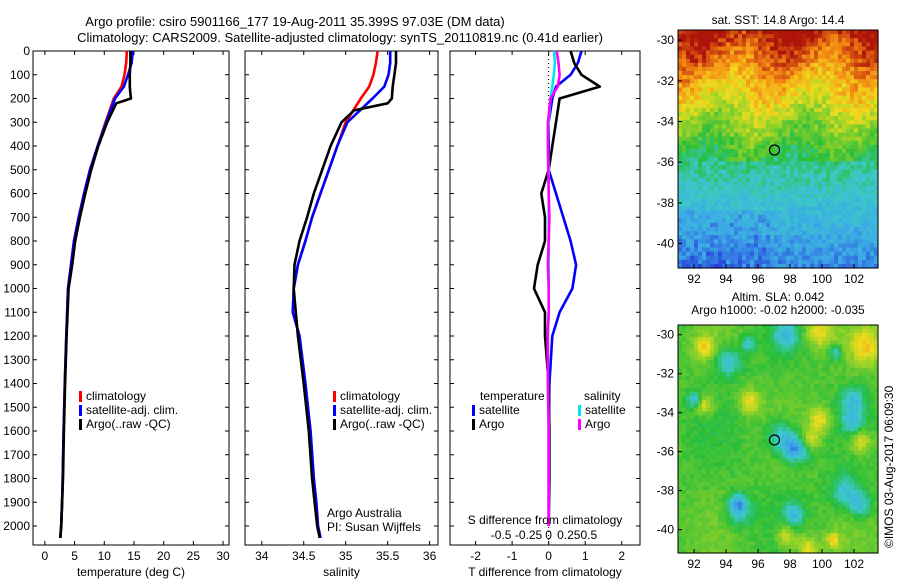 The height and width of the screenshot is (580, 900). I want to click on map-subtitle: Argo h1000: -0.02 h2000: -0.035, so click(778, 310).